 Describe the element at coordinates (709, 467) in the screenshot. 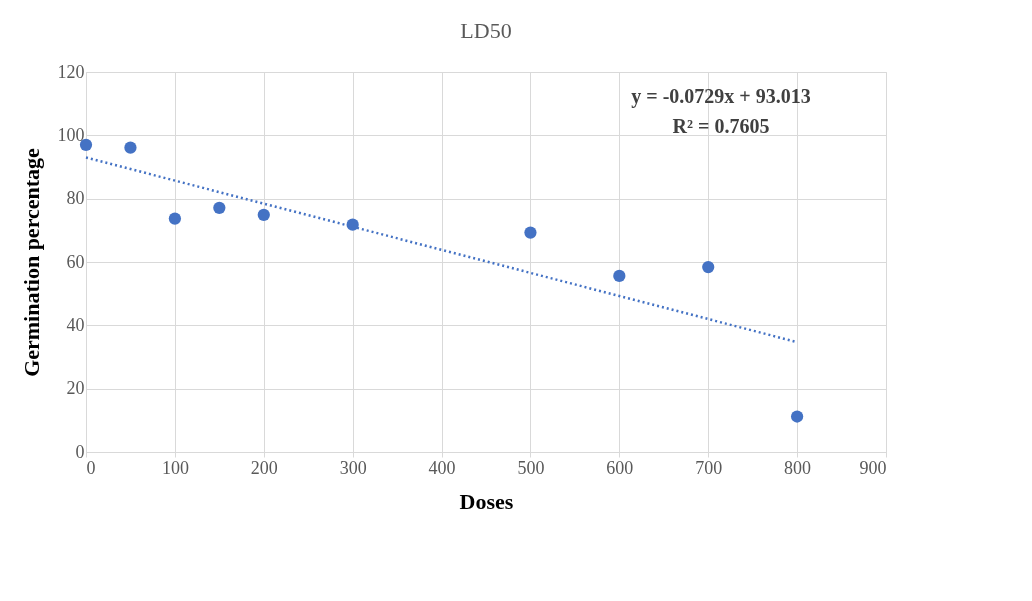

I see `x-tick-label: 700` at that location.